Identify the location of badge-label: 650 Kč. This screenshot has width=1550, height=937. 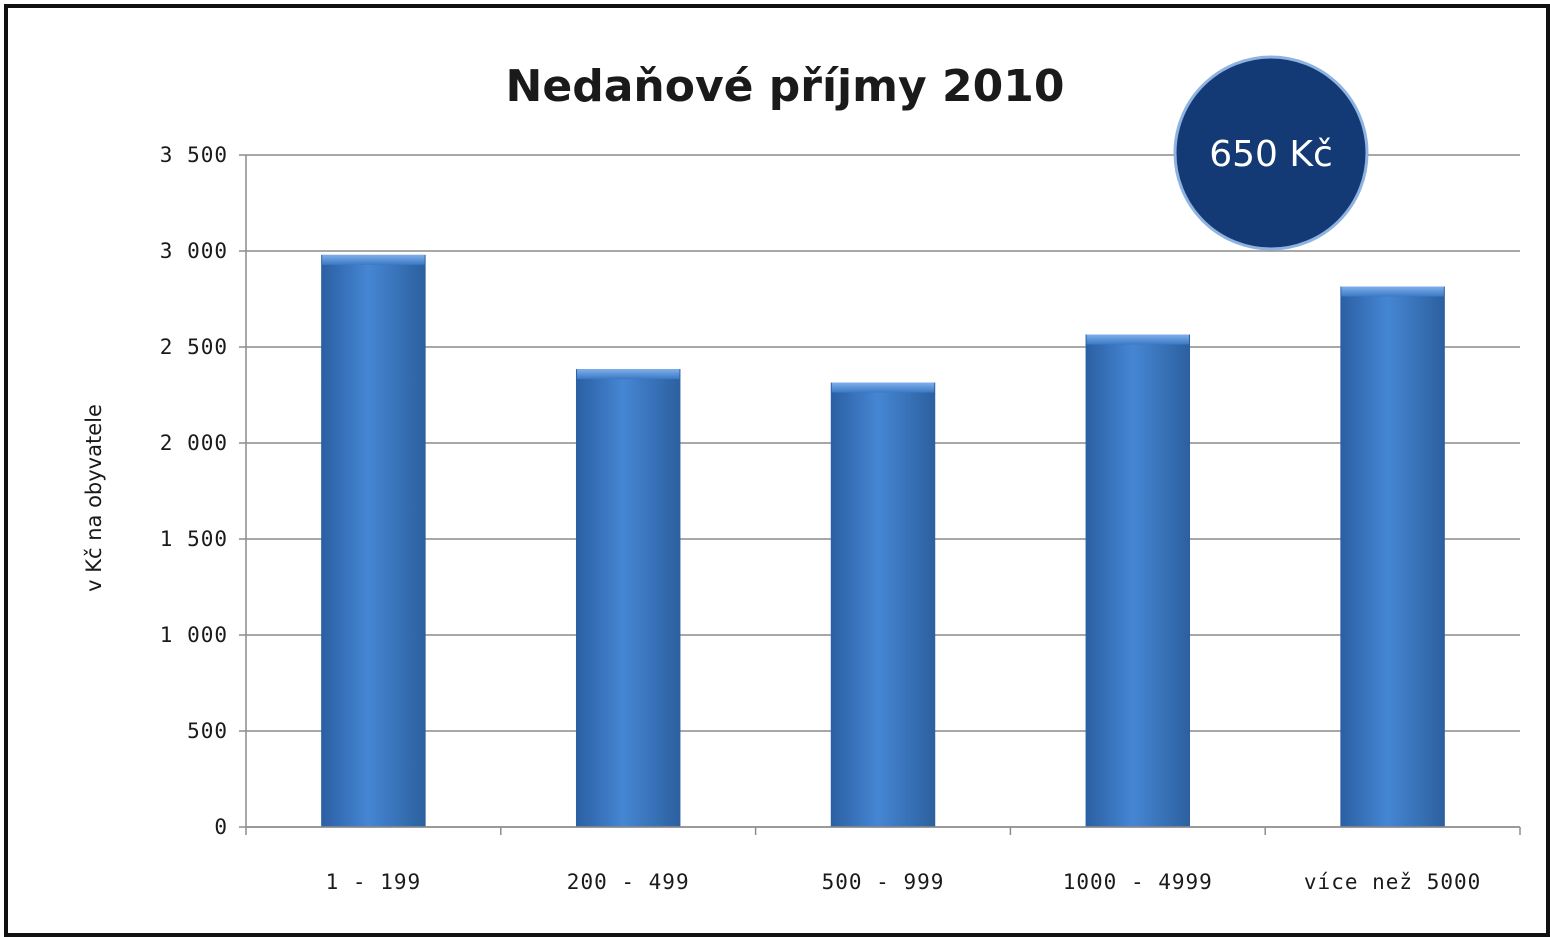
(1271, 154).